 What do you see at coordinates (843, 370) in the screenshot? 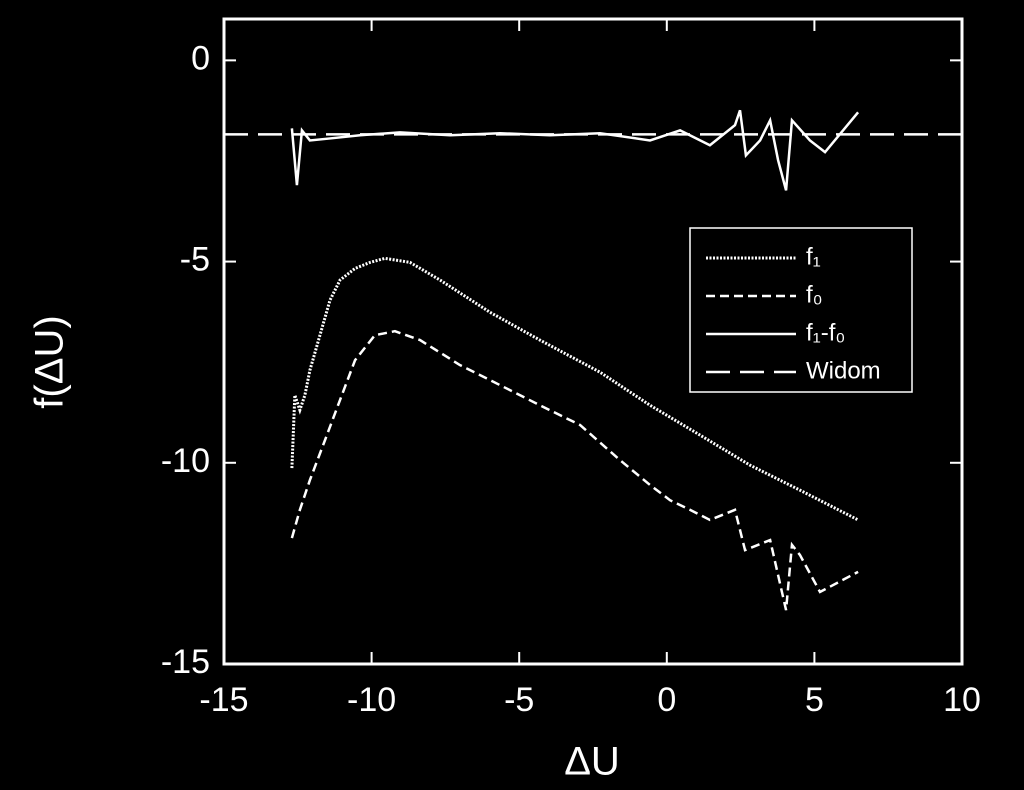
I see `legend-label: Widom` at bounding box center [843, 370].